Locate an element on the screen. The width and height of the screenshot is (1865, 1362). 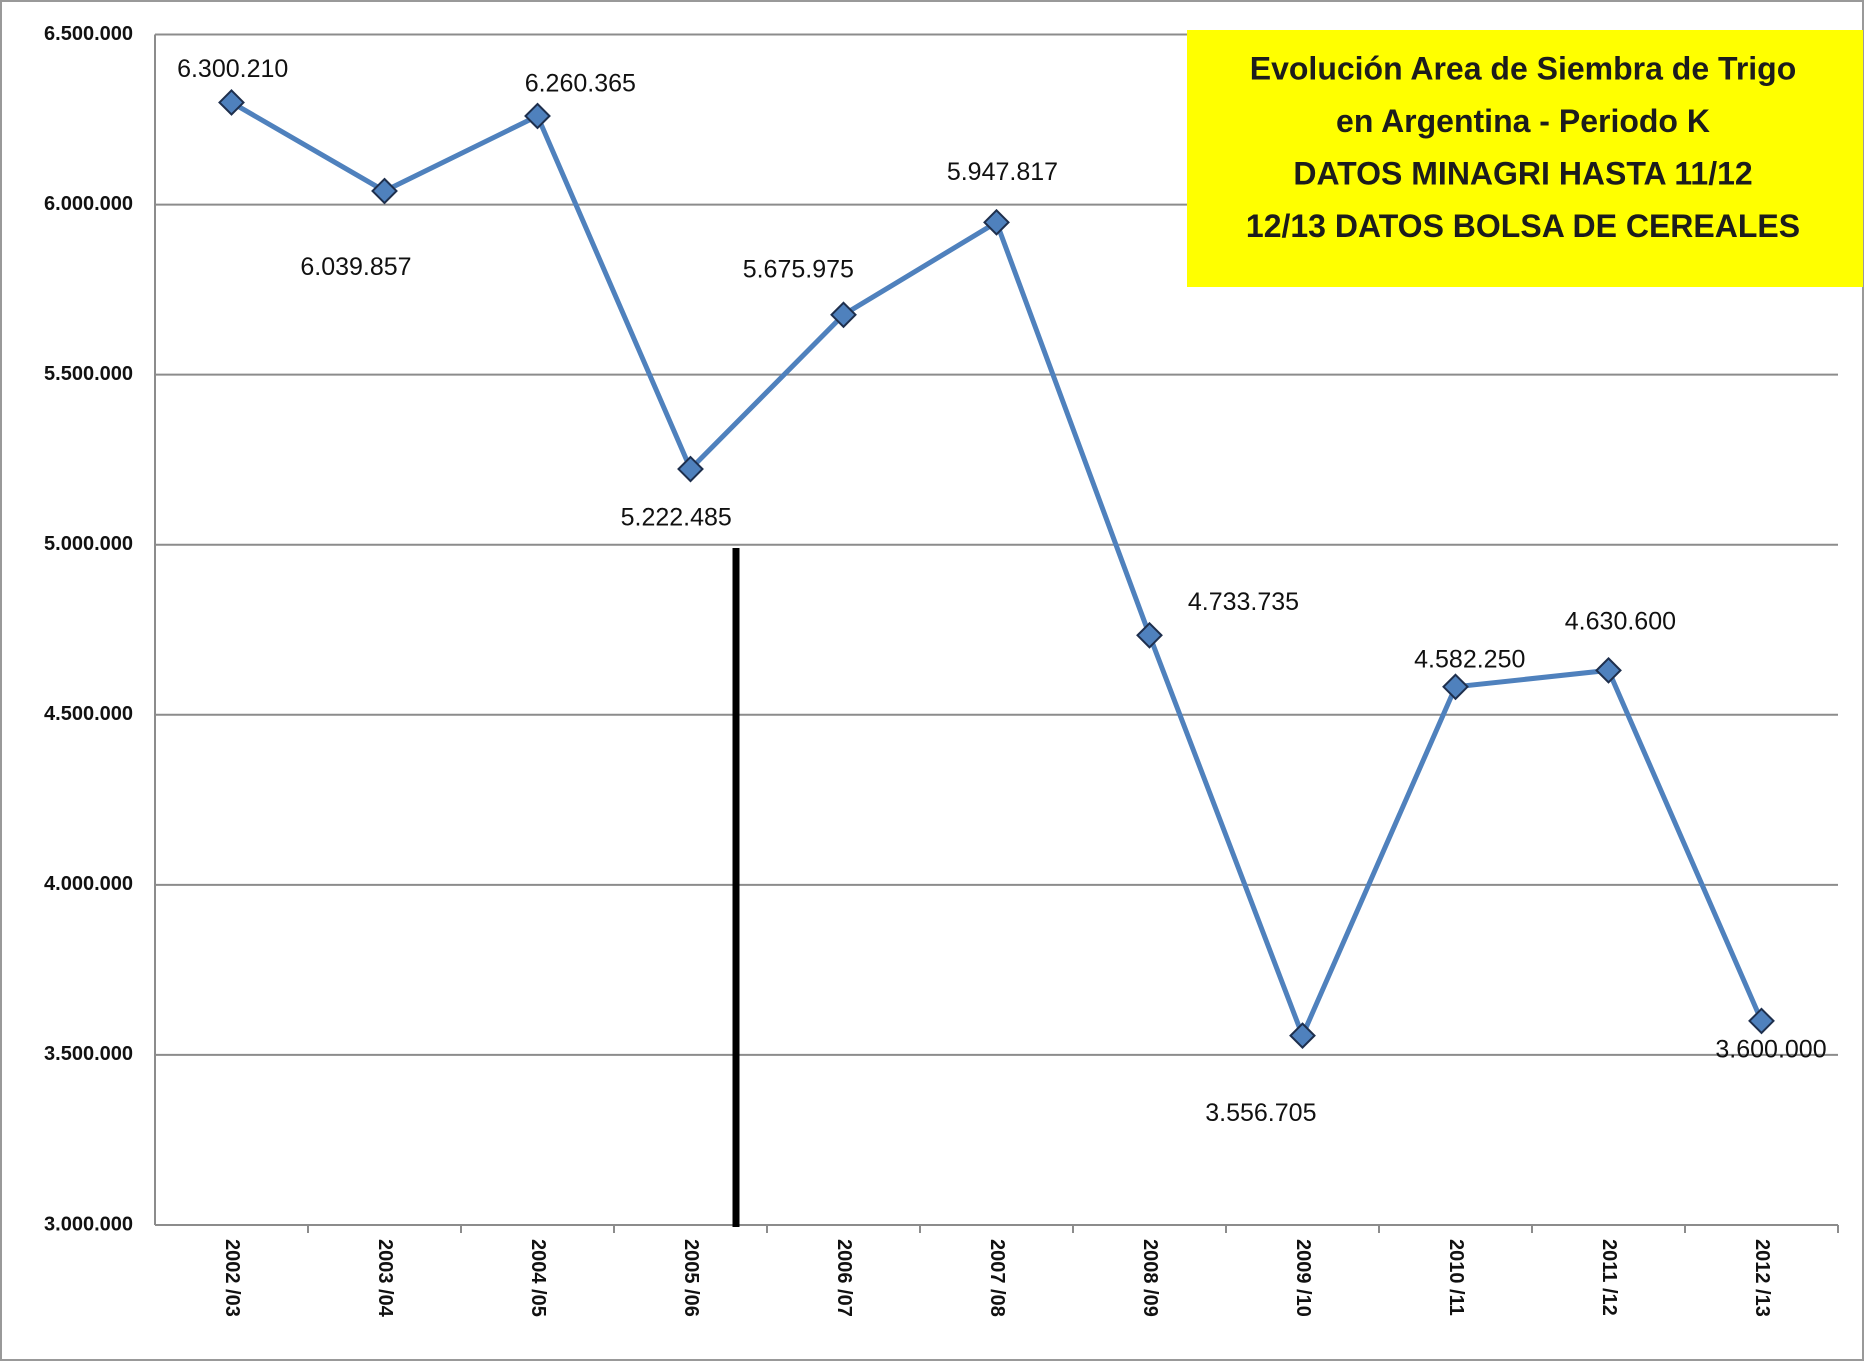
x-tick-label: 2012 /13 is located at coordinates (1762, 1278).